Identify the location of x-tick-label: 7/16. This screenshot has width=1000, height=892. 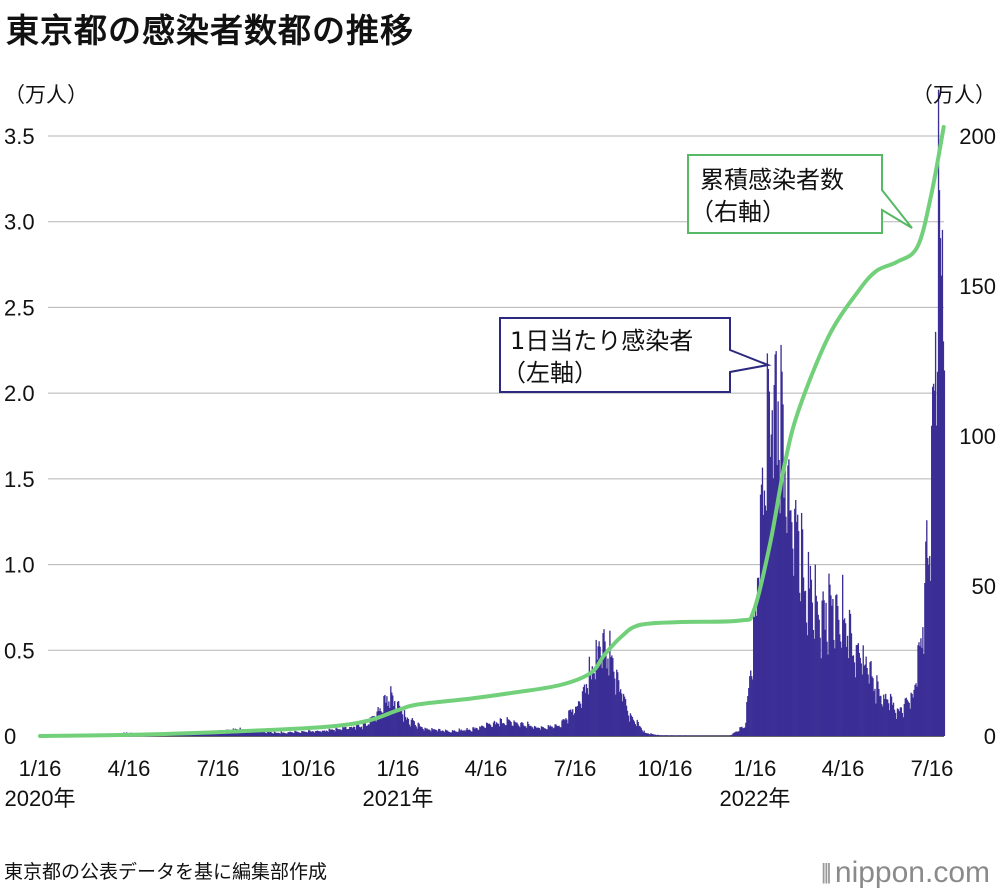
(932, 768).